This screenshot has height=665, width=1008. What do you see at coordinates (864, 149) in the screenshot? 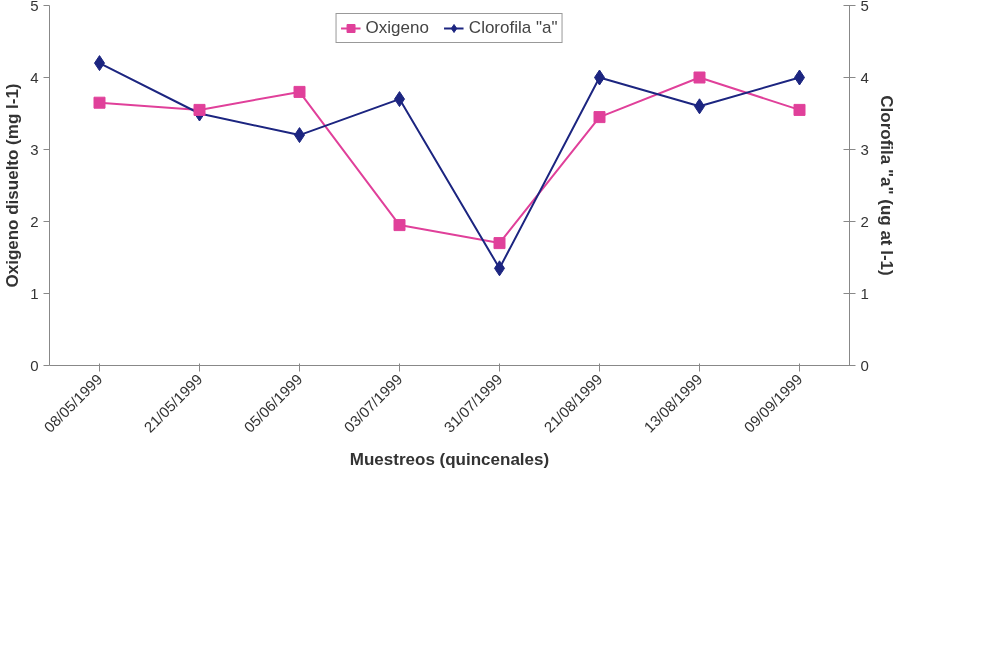
I see `y2-tick-label: 3` at bounding box center [864, 149].